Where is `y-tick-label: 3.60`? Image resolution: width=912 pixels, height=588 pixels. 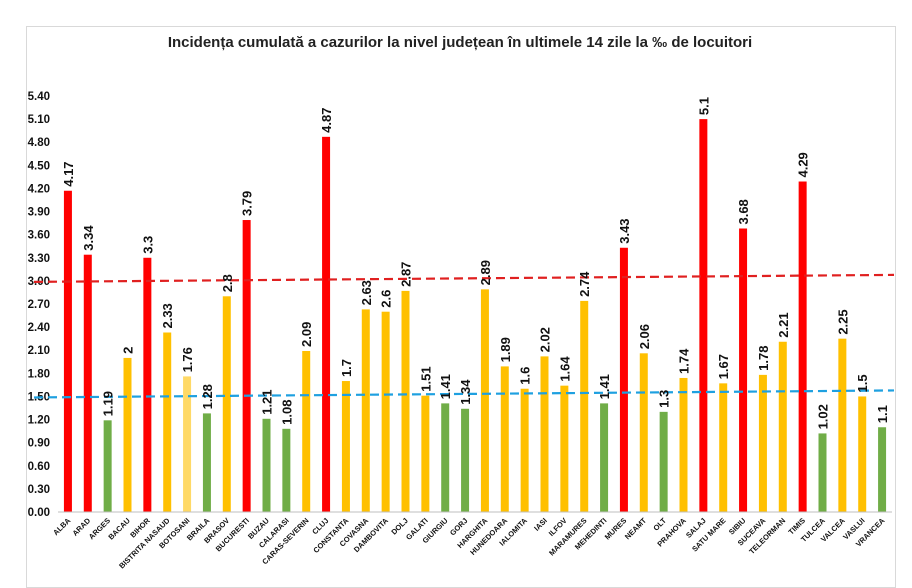
y-tick-label: 3.60 is located at coordinates (39, 236).